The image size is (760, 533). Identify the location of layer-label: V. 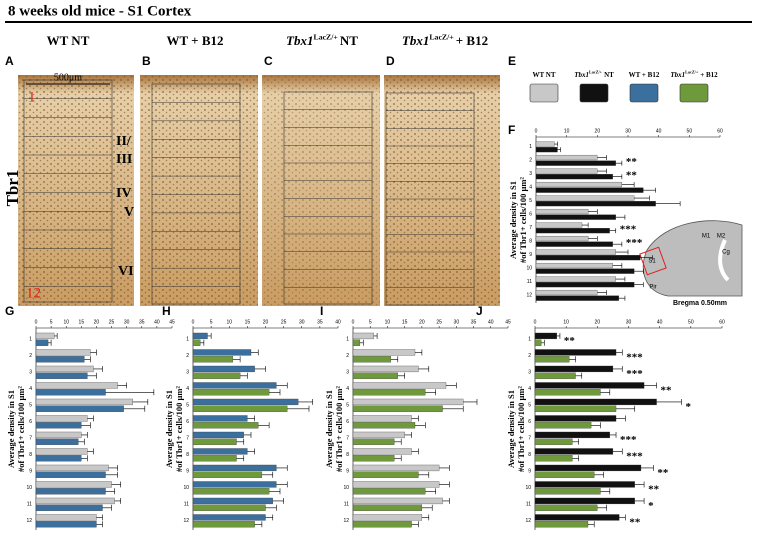
(129, 212).